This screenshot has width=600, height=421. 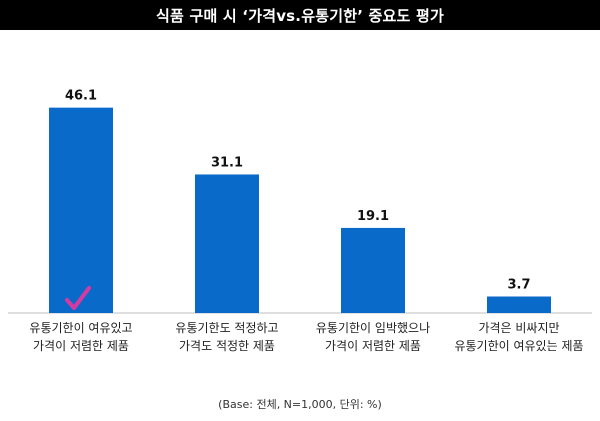 I want to click on footnote: (Base: 전체, N=1,000, 단위: %), so click(x=300, y=404).